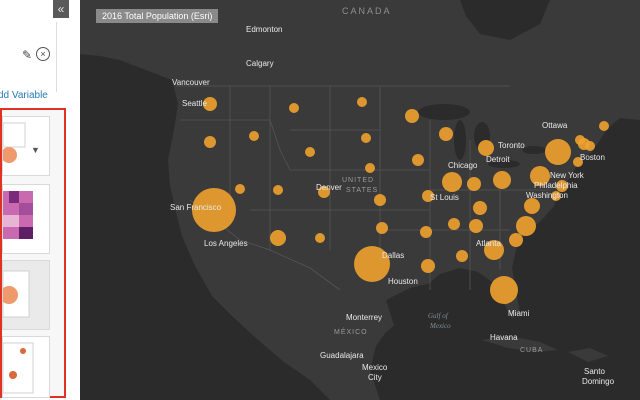  What do you see at coordinates (18, 368) in the screenshot?
I see `preview-frame` at bounding box center [18, 368].